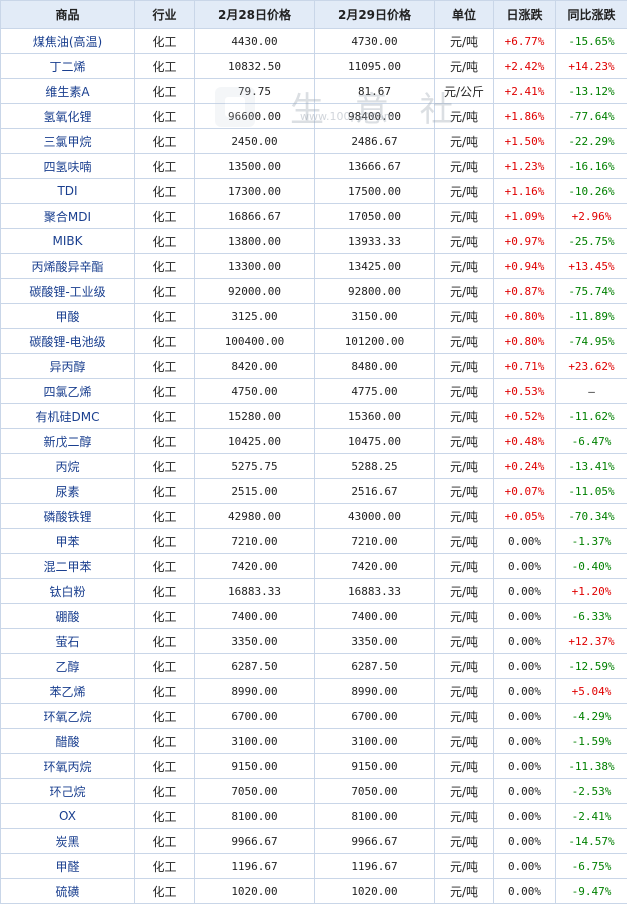  What do you see at coordinates (67, 41) in the screenshot?
I see `product-name-link: 煤焦油(高温)` at bounding box center [67, 41].